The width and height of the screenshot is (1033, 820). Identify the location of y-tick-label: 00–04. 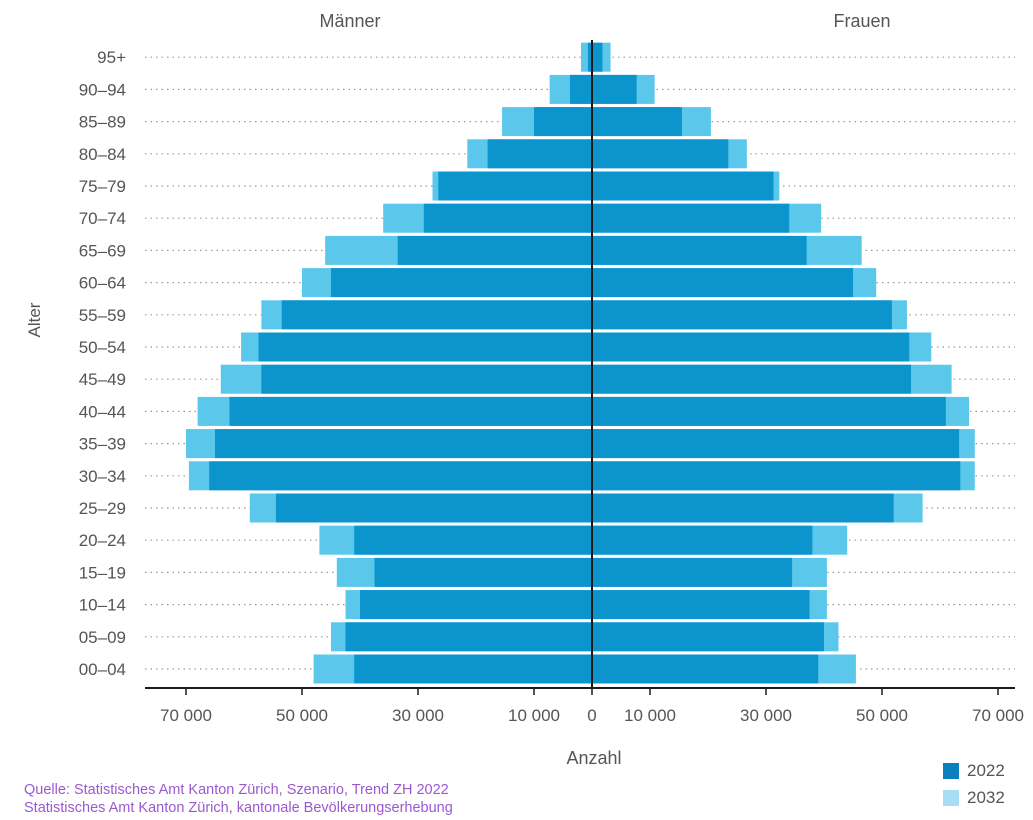
(102, 669).